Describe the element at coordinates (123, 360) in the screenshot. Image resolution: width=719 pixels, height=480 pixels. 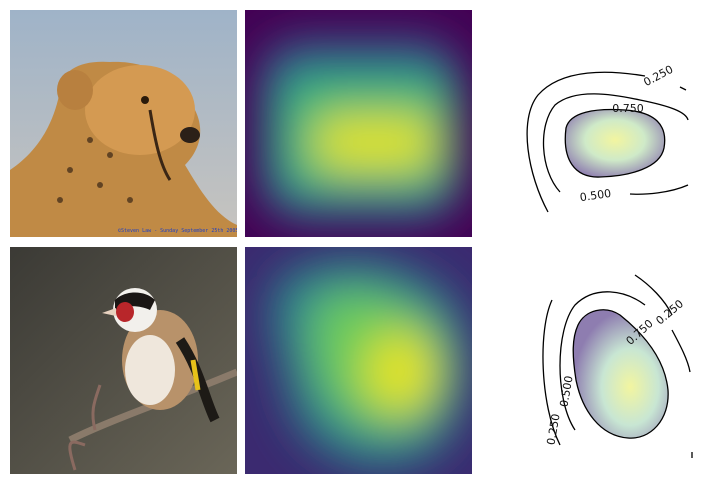
I see `photo-goldfinch` at that location.